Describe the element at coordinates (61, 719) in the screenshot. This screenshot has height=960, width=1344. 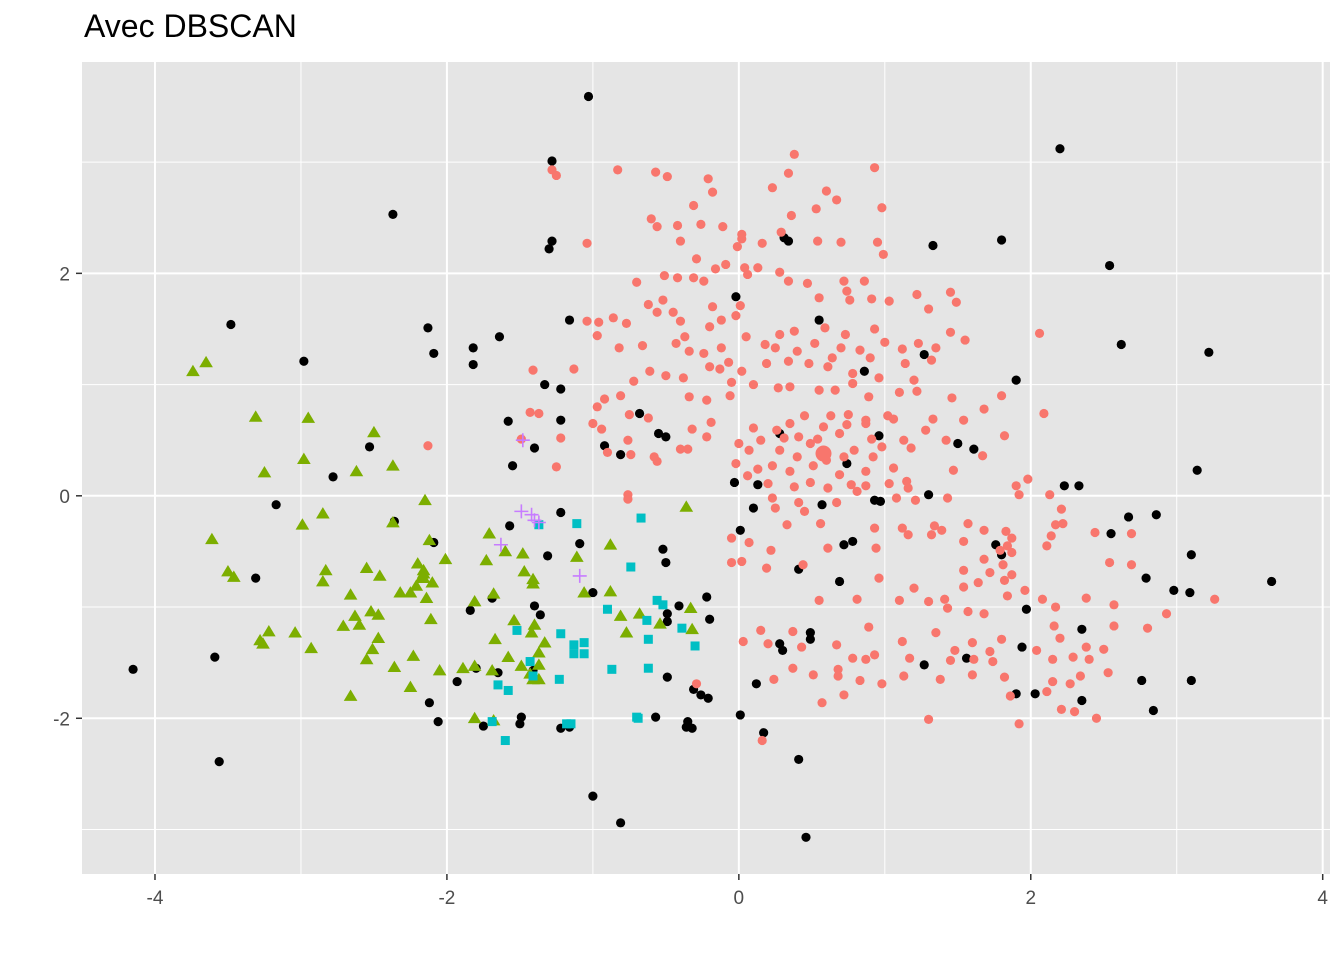
I see `y-tick-label: -2` at that location.